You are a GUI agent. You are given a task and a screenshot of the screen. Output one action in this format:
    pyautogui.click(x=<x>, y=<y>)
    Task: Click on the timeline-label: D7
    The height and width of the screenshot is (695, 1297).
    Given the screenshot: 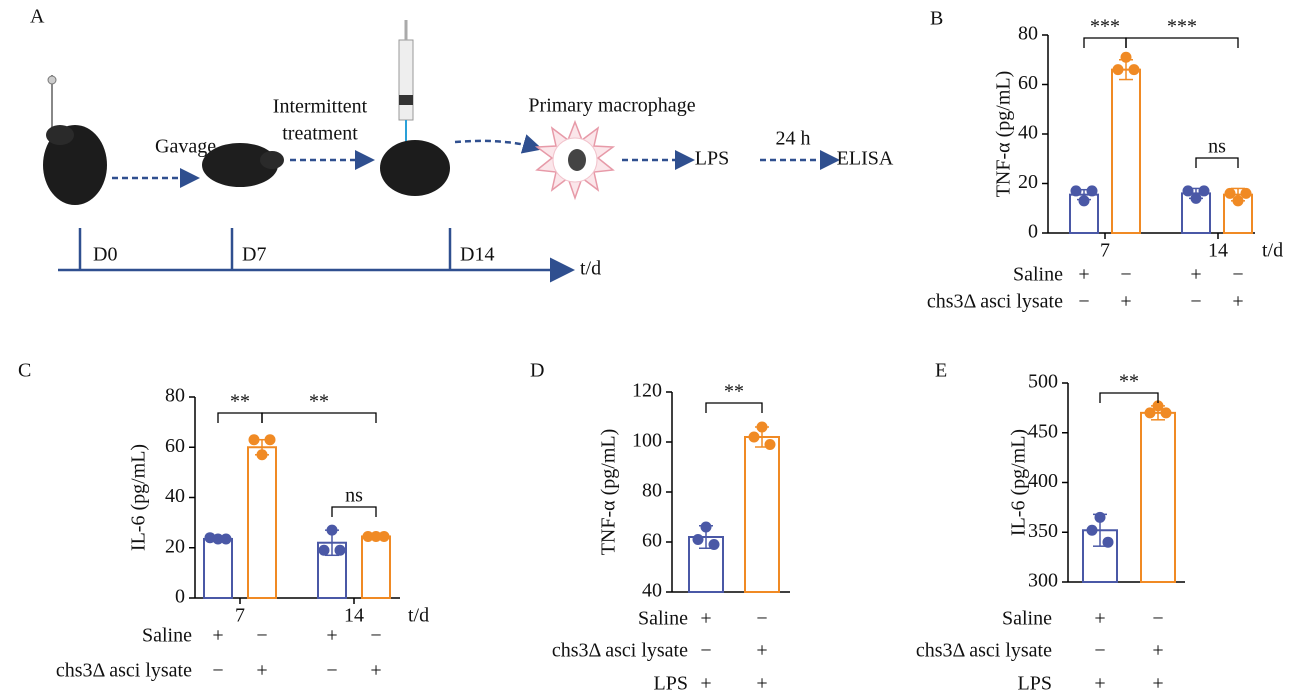 What is the action you would take?
    pyautogui.click(x=254, y=255)
    